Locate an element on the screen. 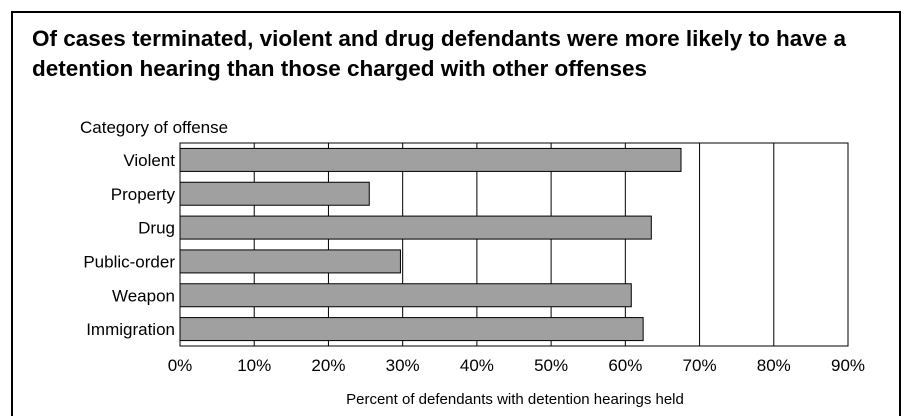 The image size is (914, 416). bar-property is located at coordinates (274, 193).